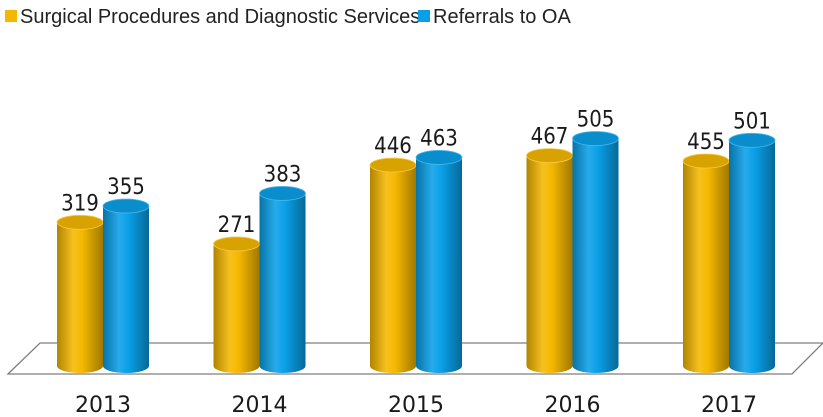 The image size is (823, 417). Describe the element at coordinates (752, 121) in the screenshot. I see `value-label-referrals-to-oa-2017: 501` at that location.